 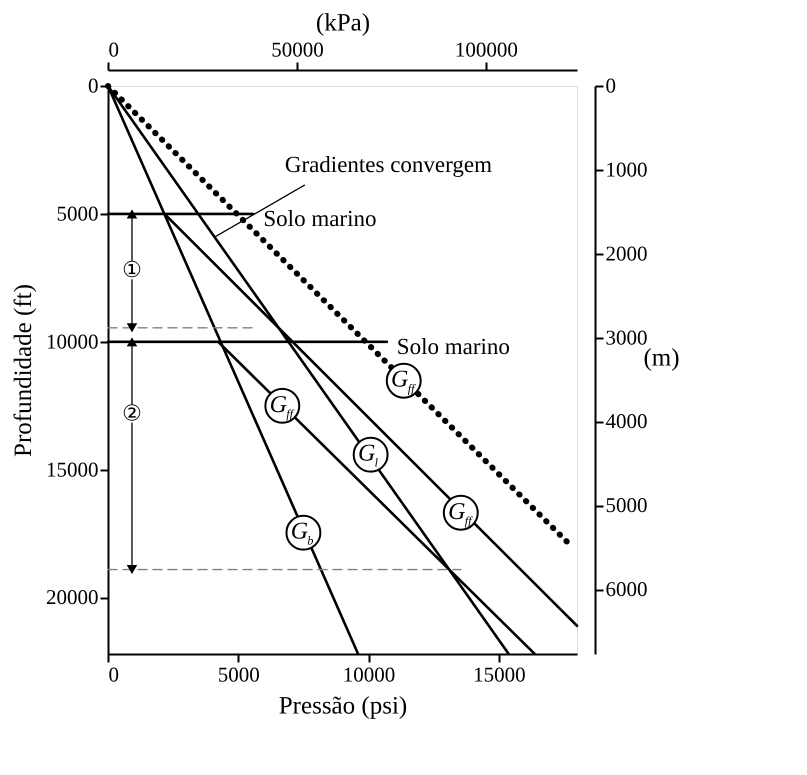 I want to click on y-tick-label: 10000, so click(x=72, y=341).